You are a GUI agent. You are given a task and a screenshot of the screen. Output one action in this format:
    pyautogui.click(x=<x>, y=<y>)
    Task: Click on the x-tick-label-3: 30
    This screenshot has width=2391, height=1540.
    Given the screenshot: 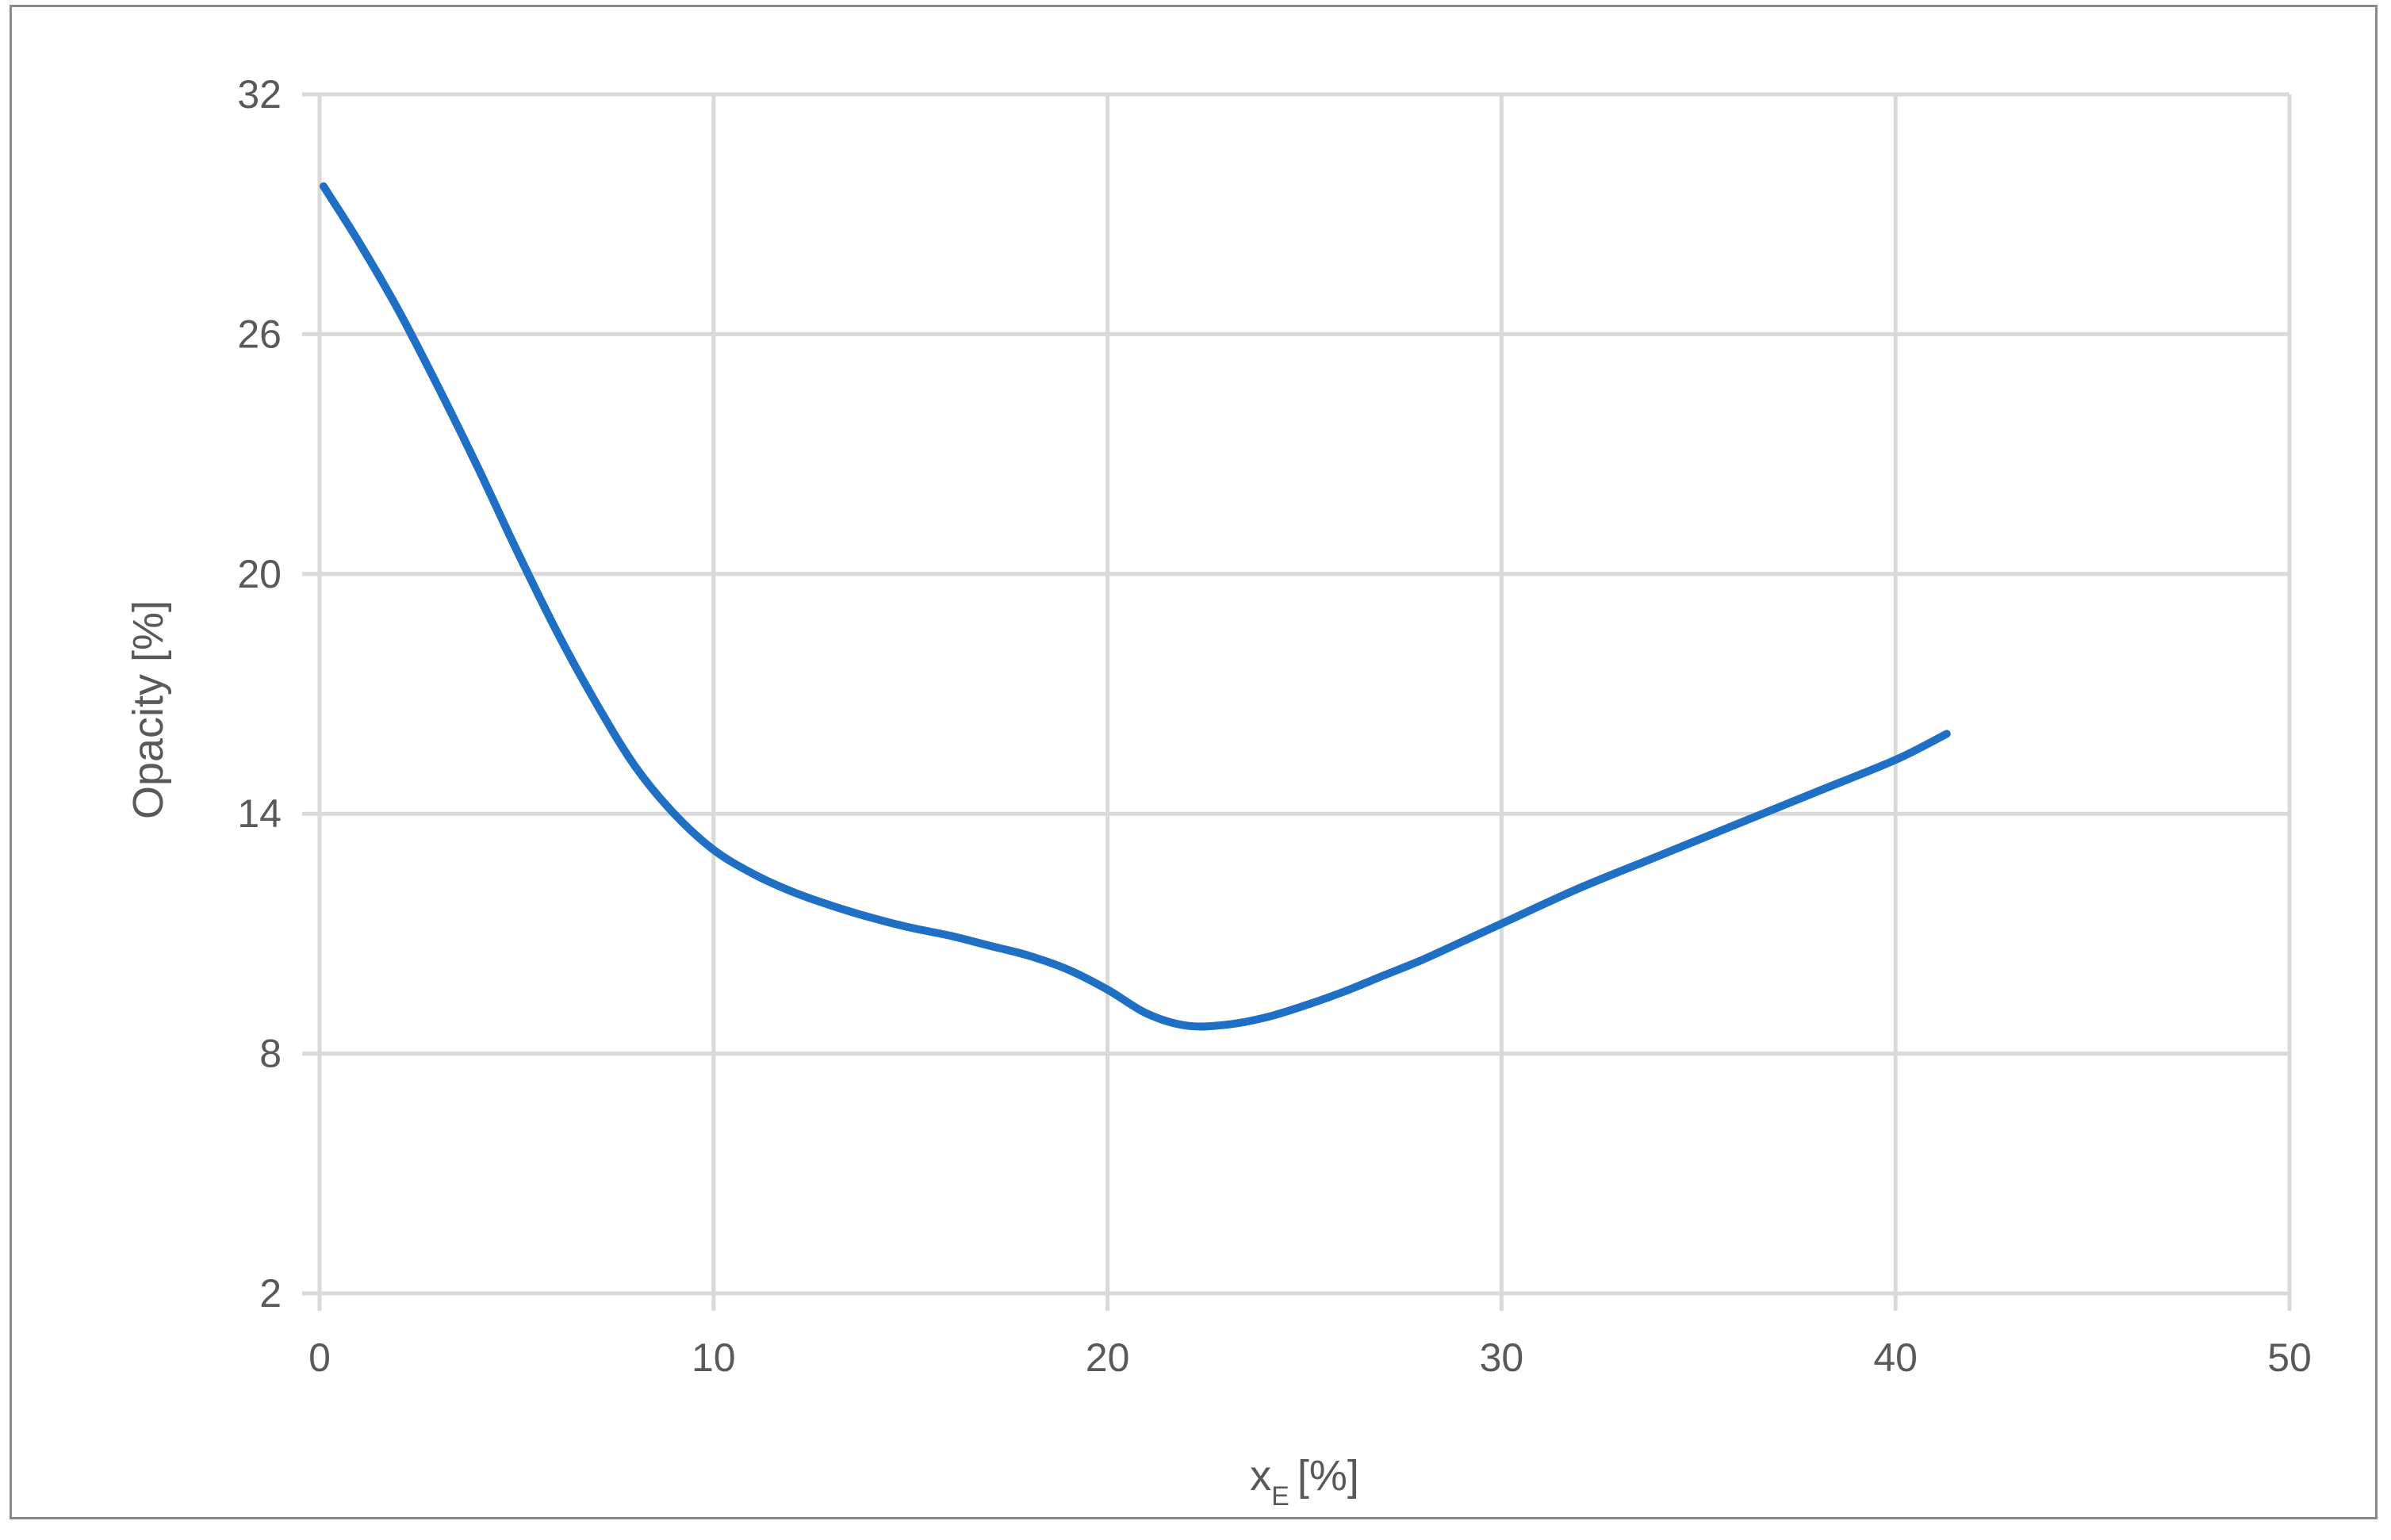 What is the action you would take?
    pyautogui.click(x=1502, y=1357)
    